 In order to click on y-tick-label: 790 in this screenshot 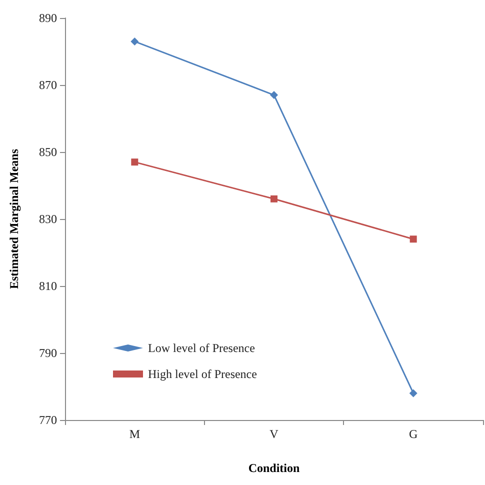, I will do `click(48, 353)`.